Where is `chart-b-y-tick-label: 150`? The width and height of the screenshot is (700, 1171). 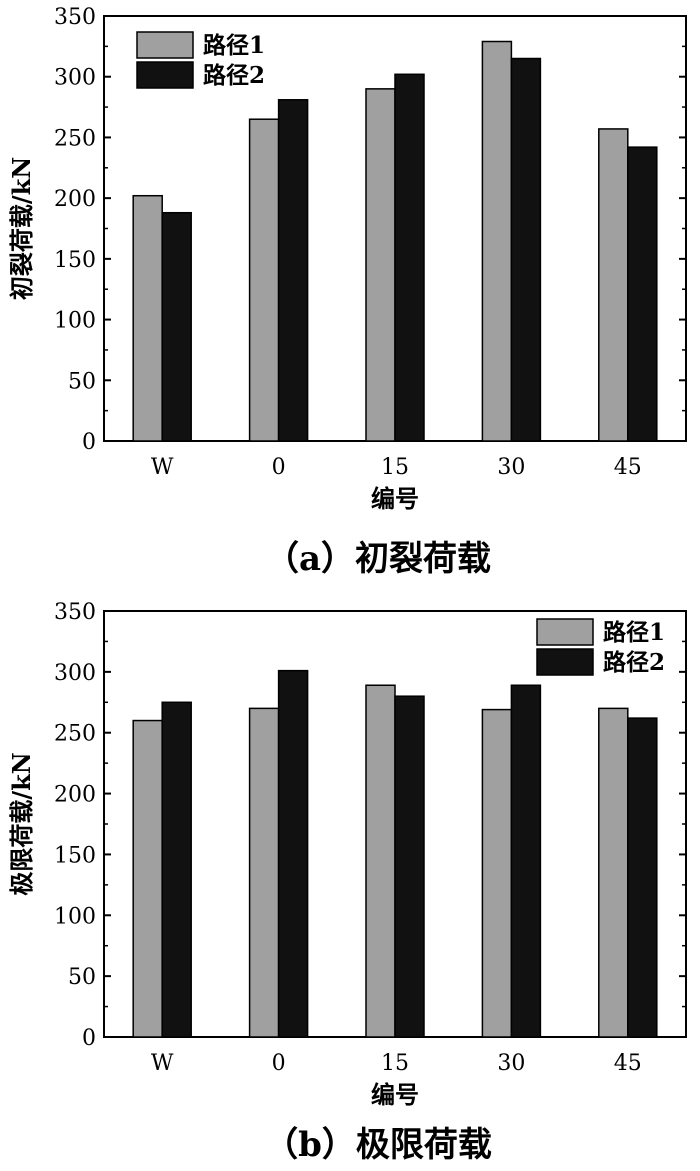
chart-b-y-tick-label: 150 is located at coordinates (75, 855).